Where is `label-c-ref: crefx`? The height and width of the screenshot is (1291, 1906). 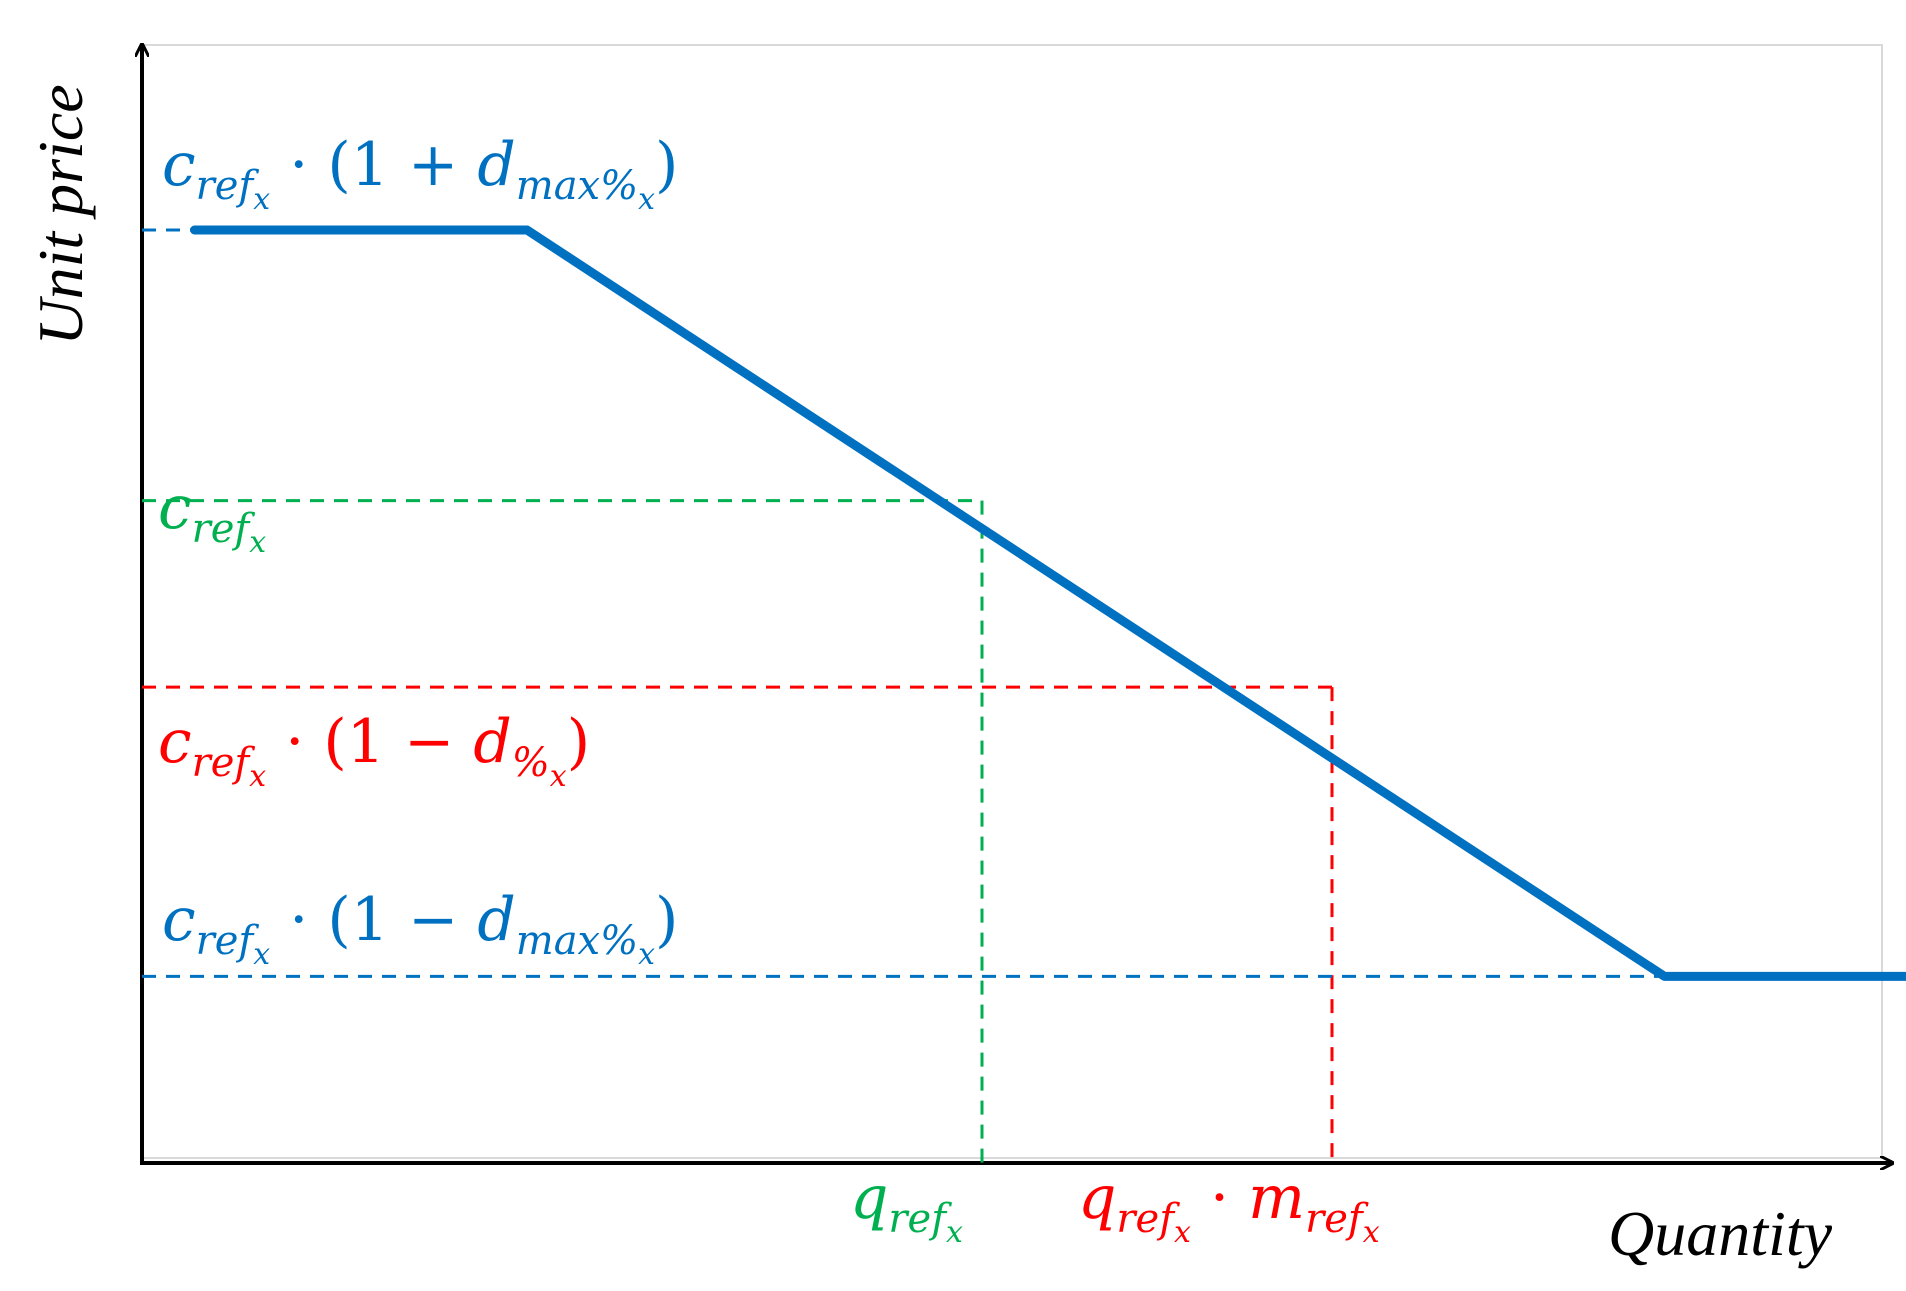
label-c-ref: crefx is located at coordinates (212, 516).